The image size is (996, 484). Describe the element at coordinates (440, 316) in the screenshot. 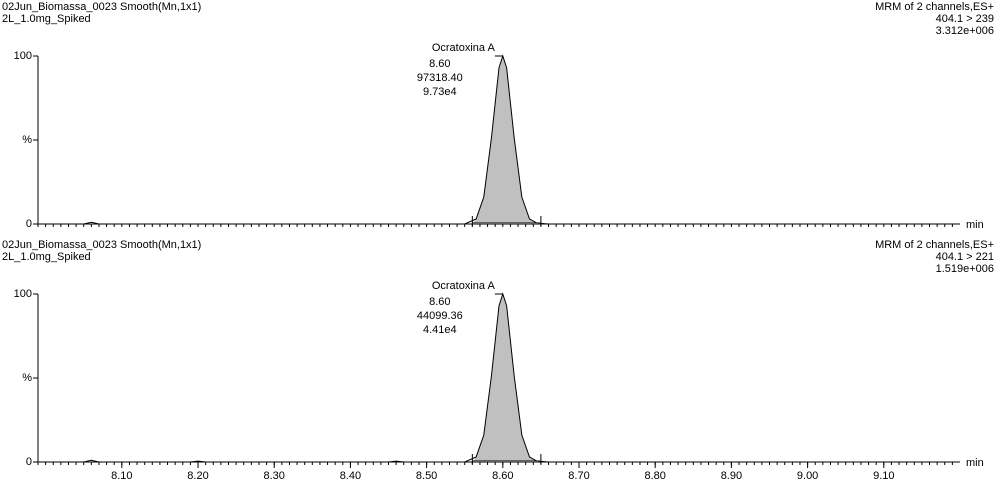

I see `peak-label: 44099.36` at that location.